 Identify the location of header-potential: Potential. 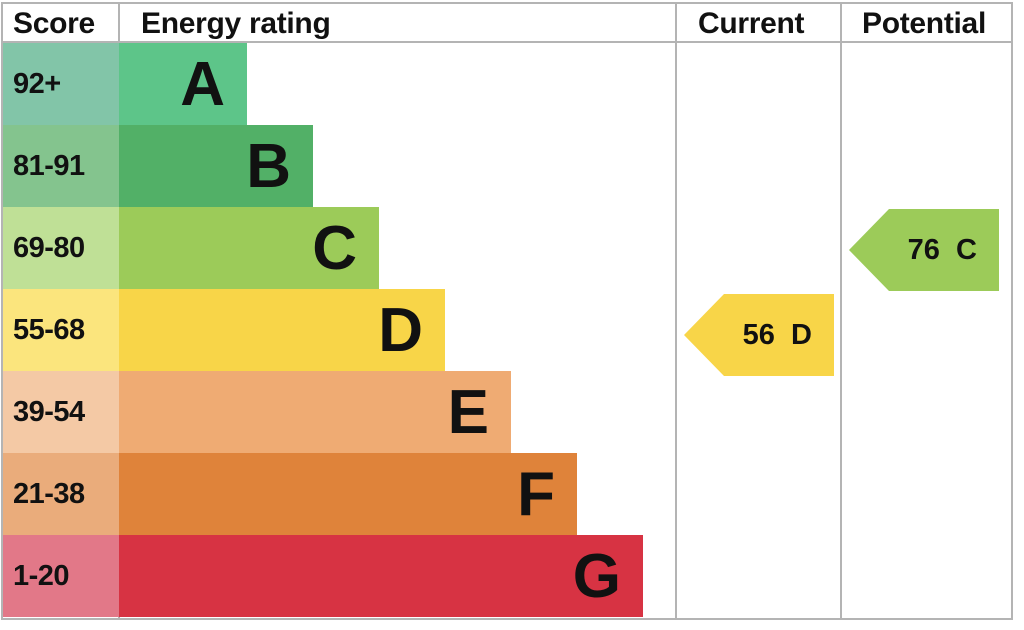
(924, 23).